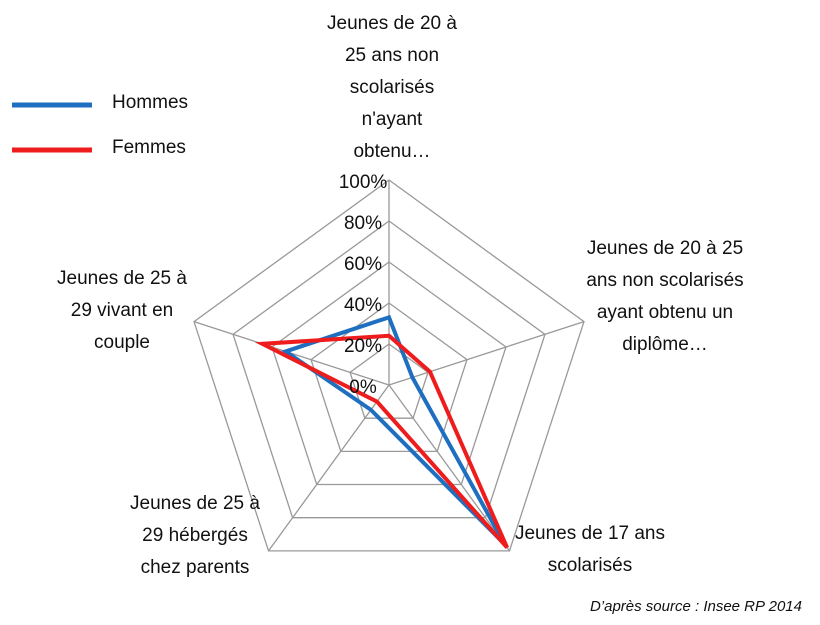 This screenshot has height=625, width=820. What do you see at coordinates (363, 346) in the screenshot?
I see `tick-label: 20%` at bounding box center [363, 346].